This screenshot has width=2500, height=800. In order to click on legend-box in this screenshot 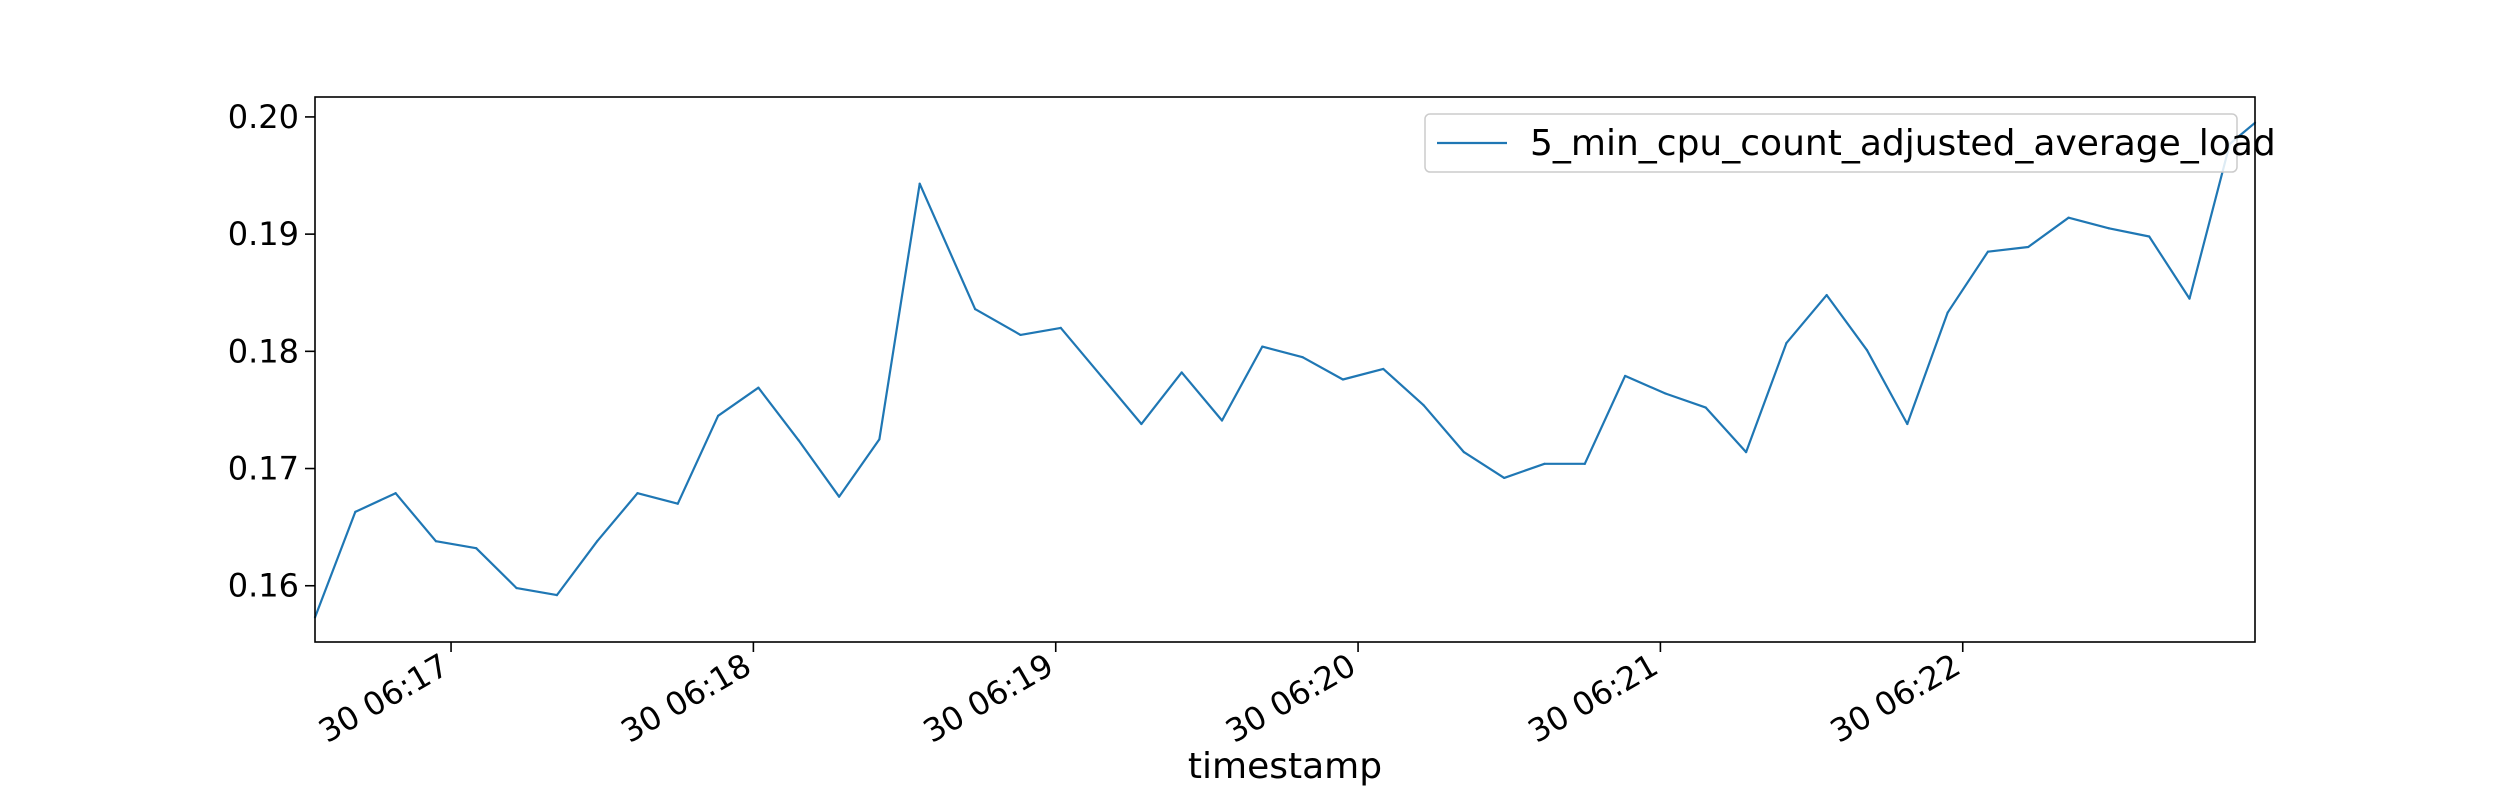, I will do `click(1831, 143)`.